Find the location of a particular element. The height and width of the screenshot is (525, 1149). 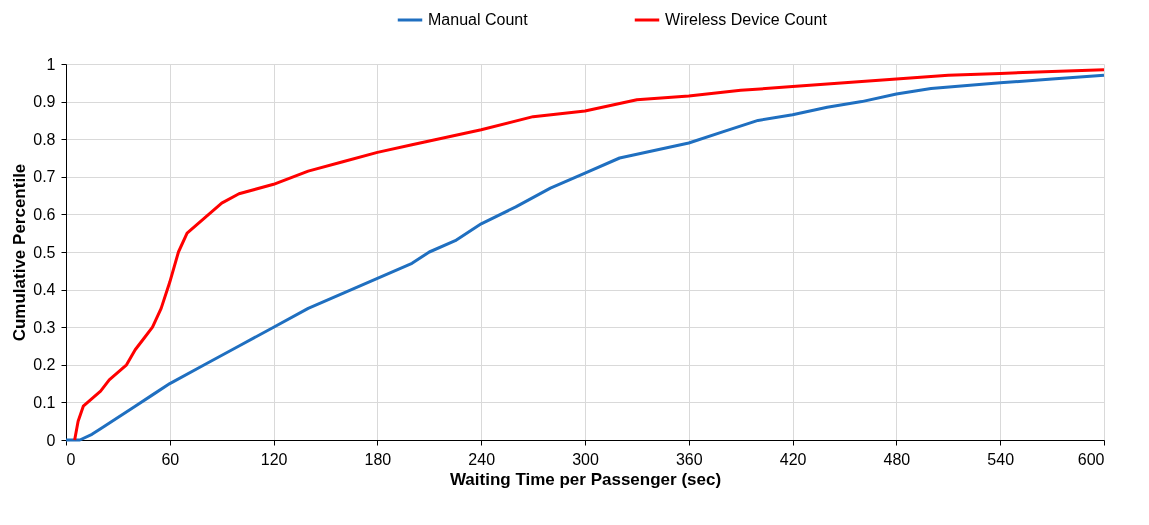

x-tick-label: 360 is located at coordinates (689, 459).